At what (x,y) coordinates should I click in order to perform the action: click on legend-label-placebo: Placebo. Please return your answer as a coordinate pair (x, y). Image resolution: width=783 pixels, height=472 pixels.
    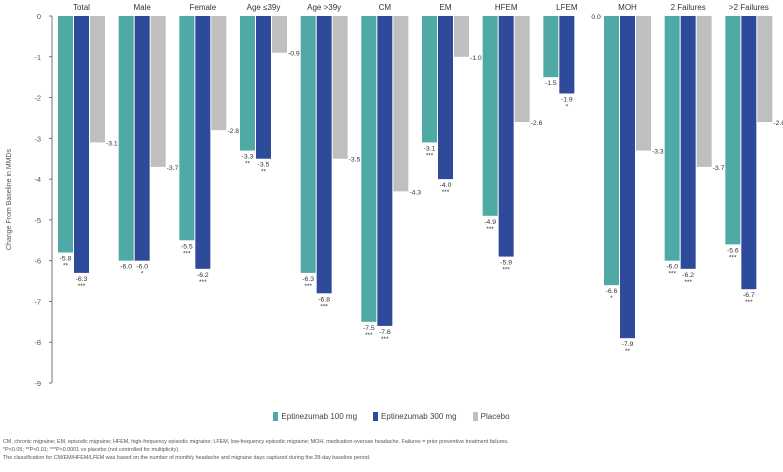
    Looking at the image, I should click on (495, 416).